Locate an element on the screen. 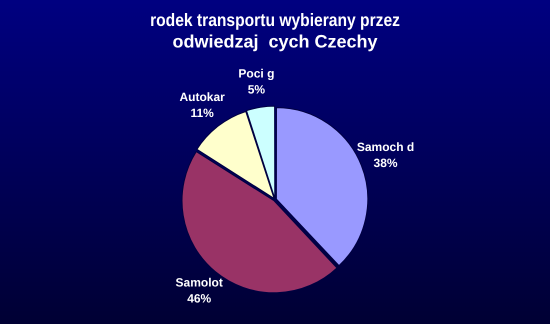 This screenshot has height=324, width=550. slice-label: Samoch d is located at coordinates (385, 147).